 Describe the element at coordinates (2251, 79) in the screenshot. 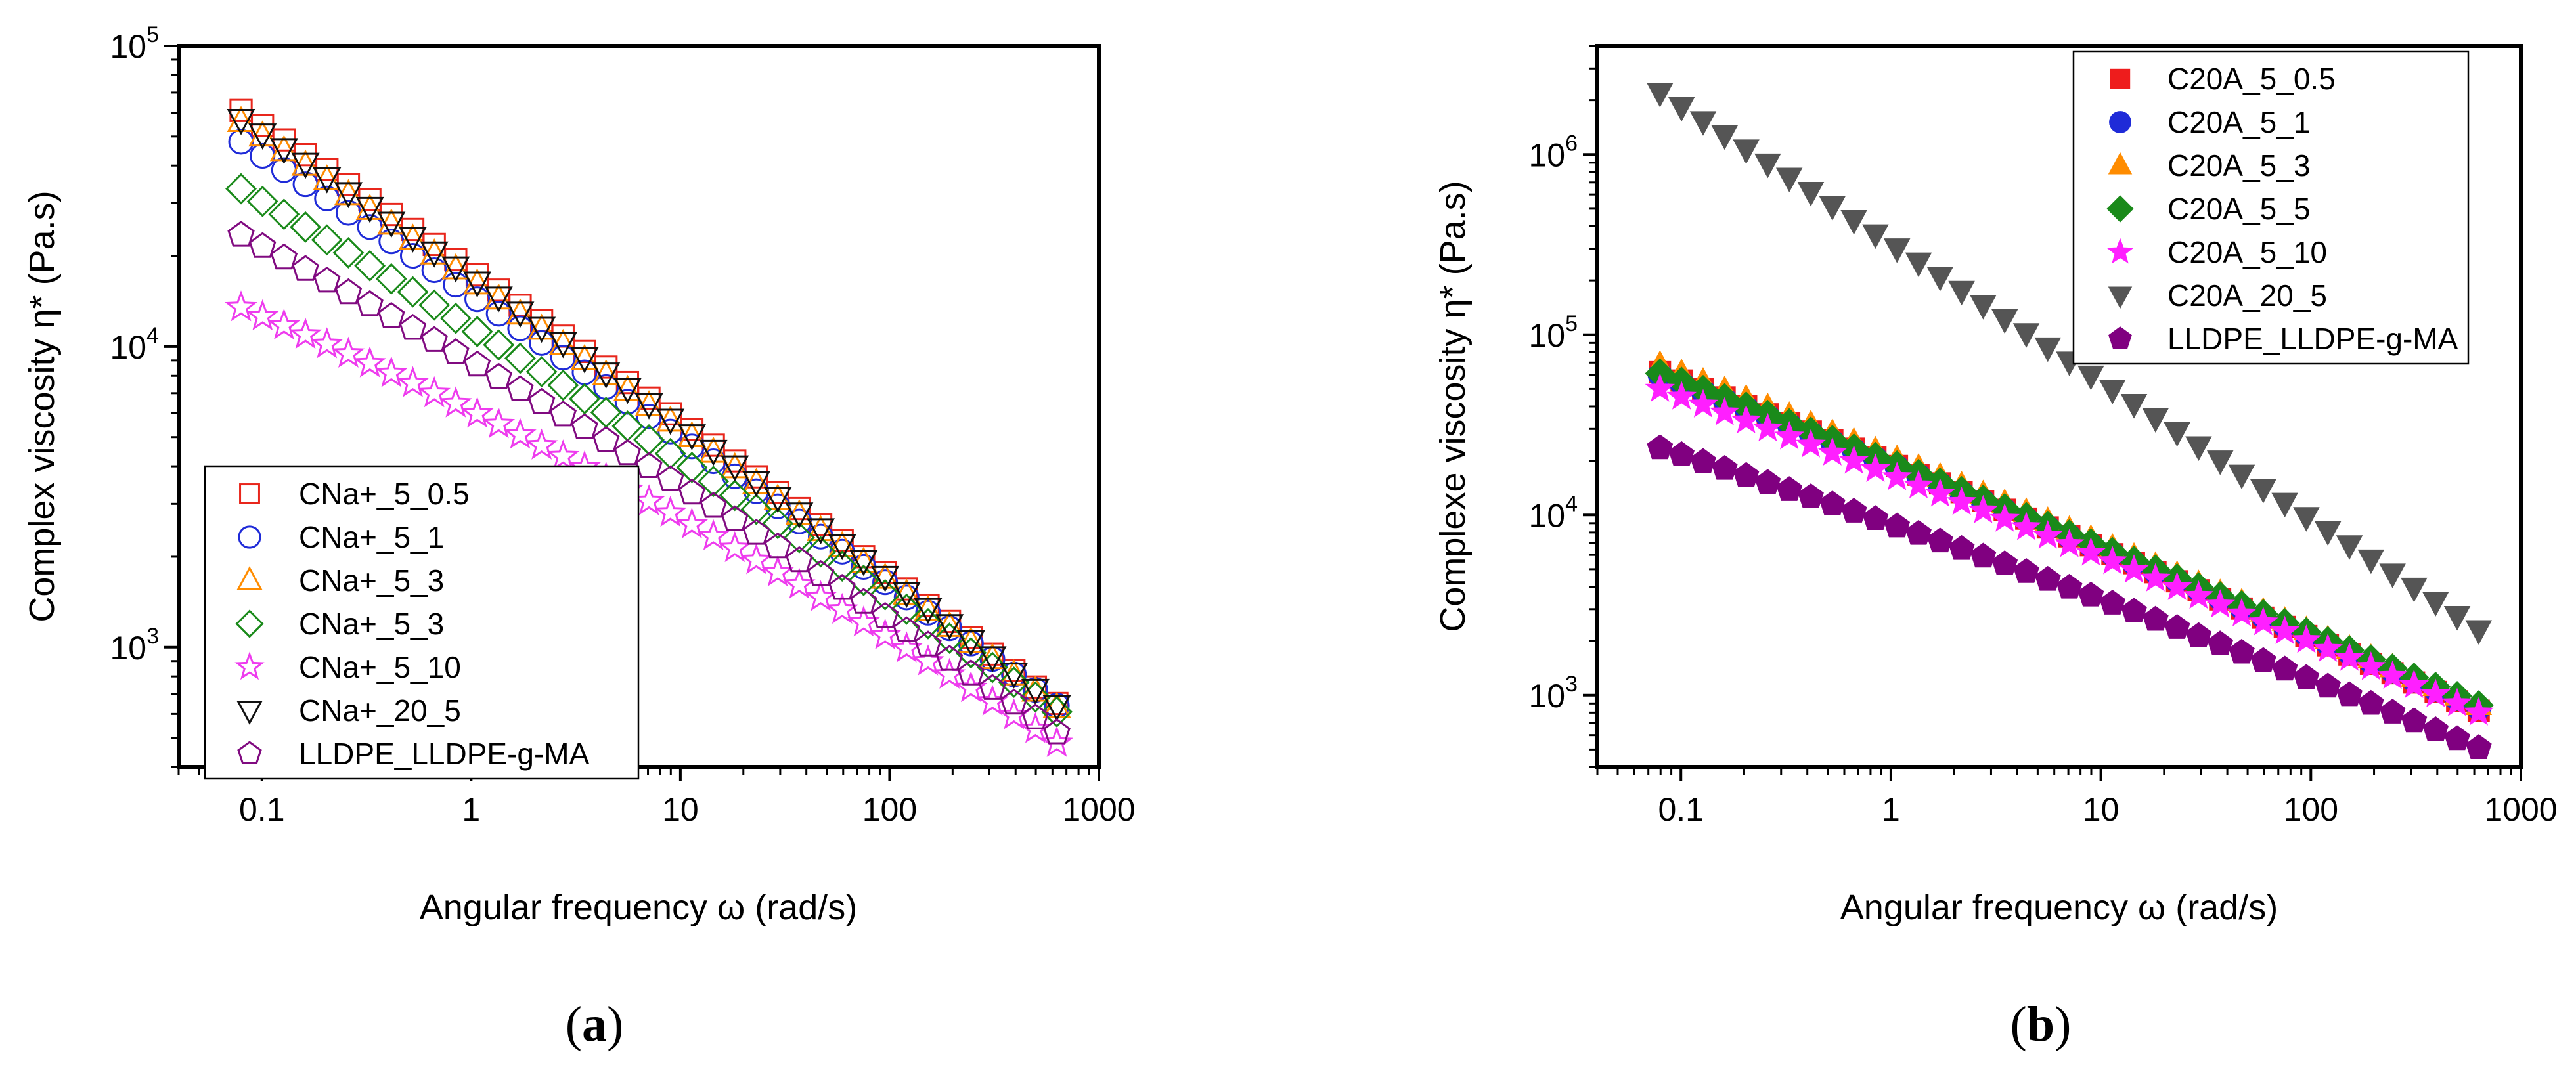

I see `legend-label: C20A_5_0.5` at that location.